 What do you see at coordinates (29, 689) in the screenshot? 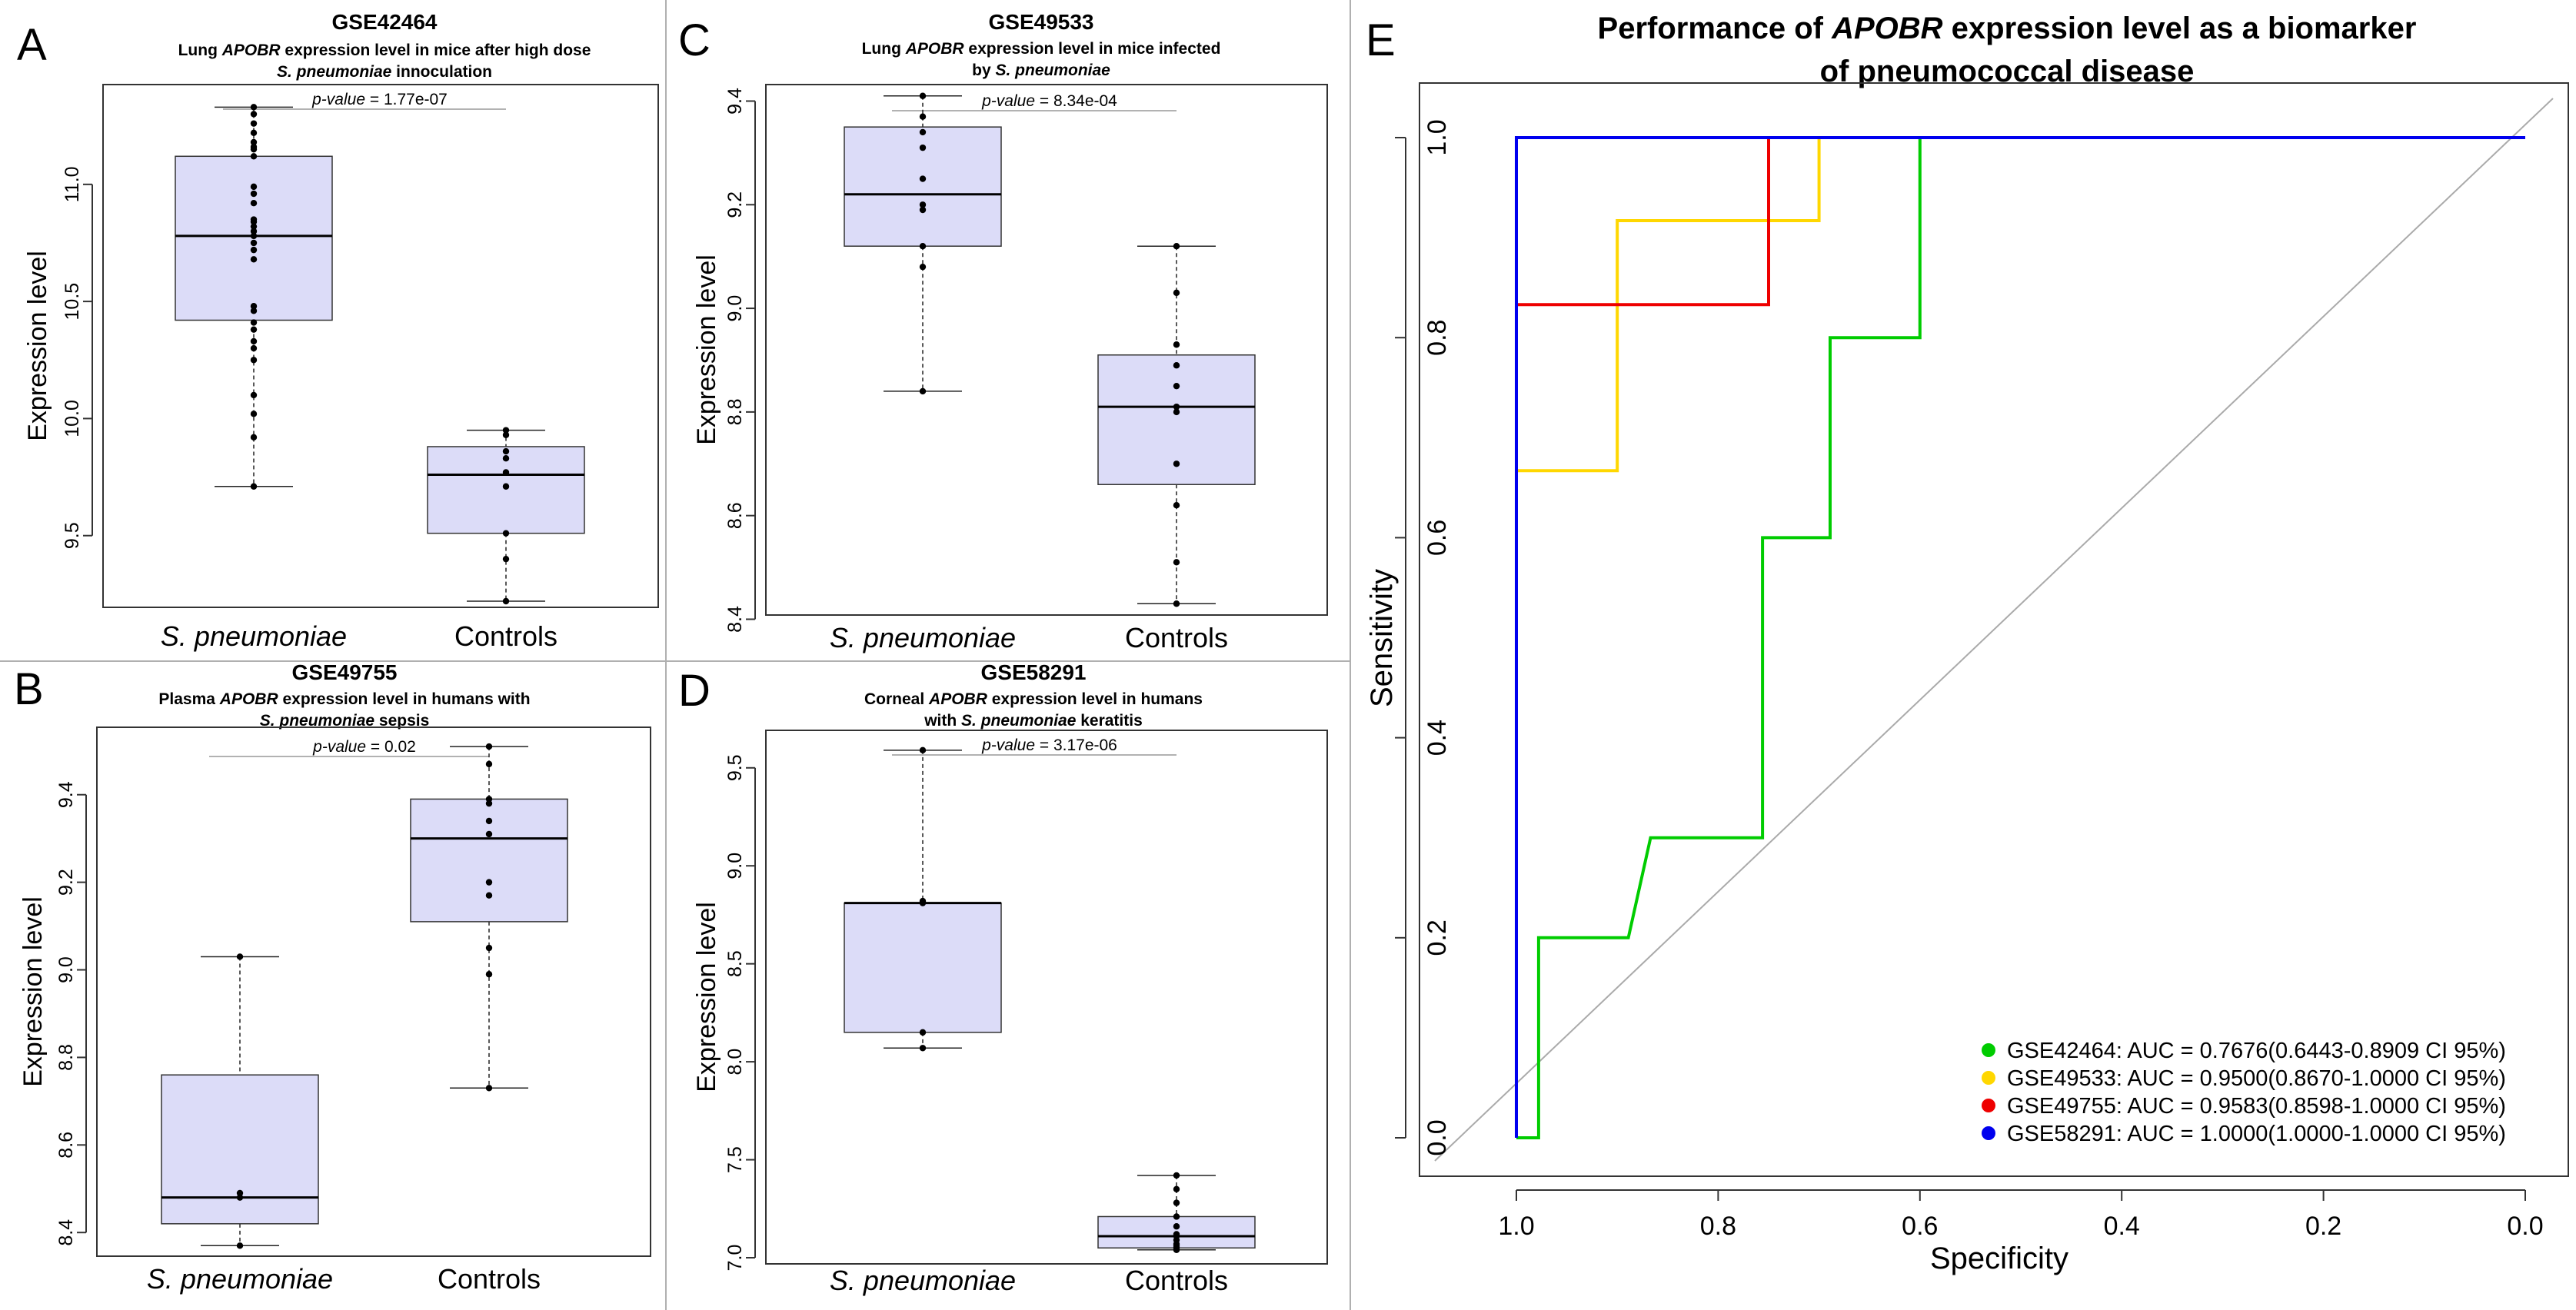
I see `panel-letter-b: B` at bounding box center [29, 689].